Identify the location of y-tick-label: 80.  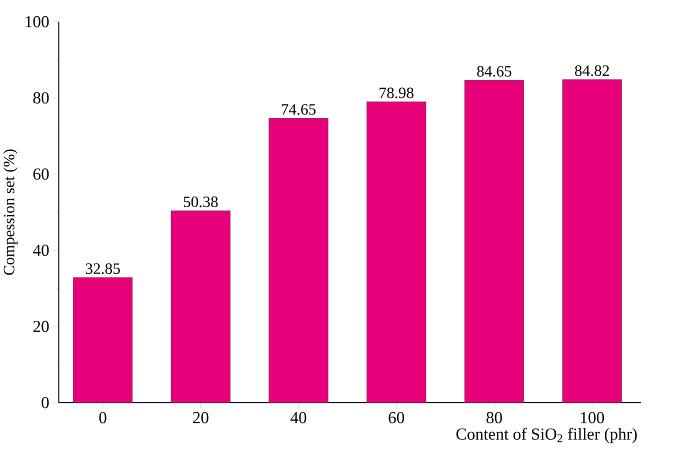
(41, 98).